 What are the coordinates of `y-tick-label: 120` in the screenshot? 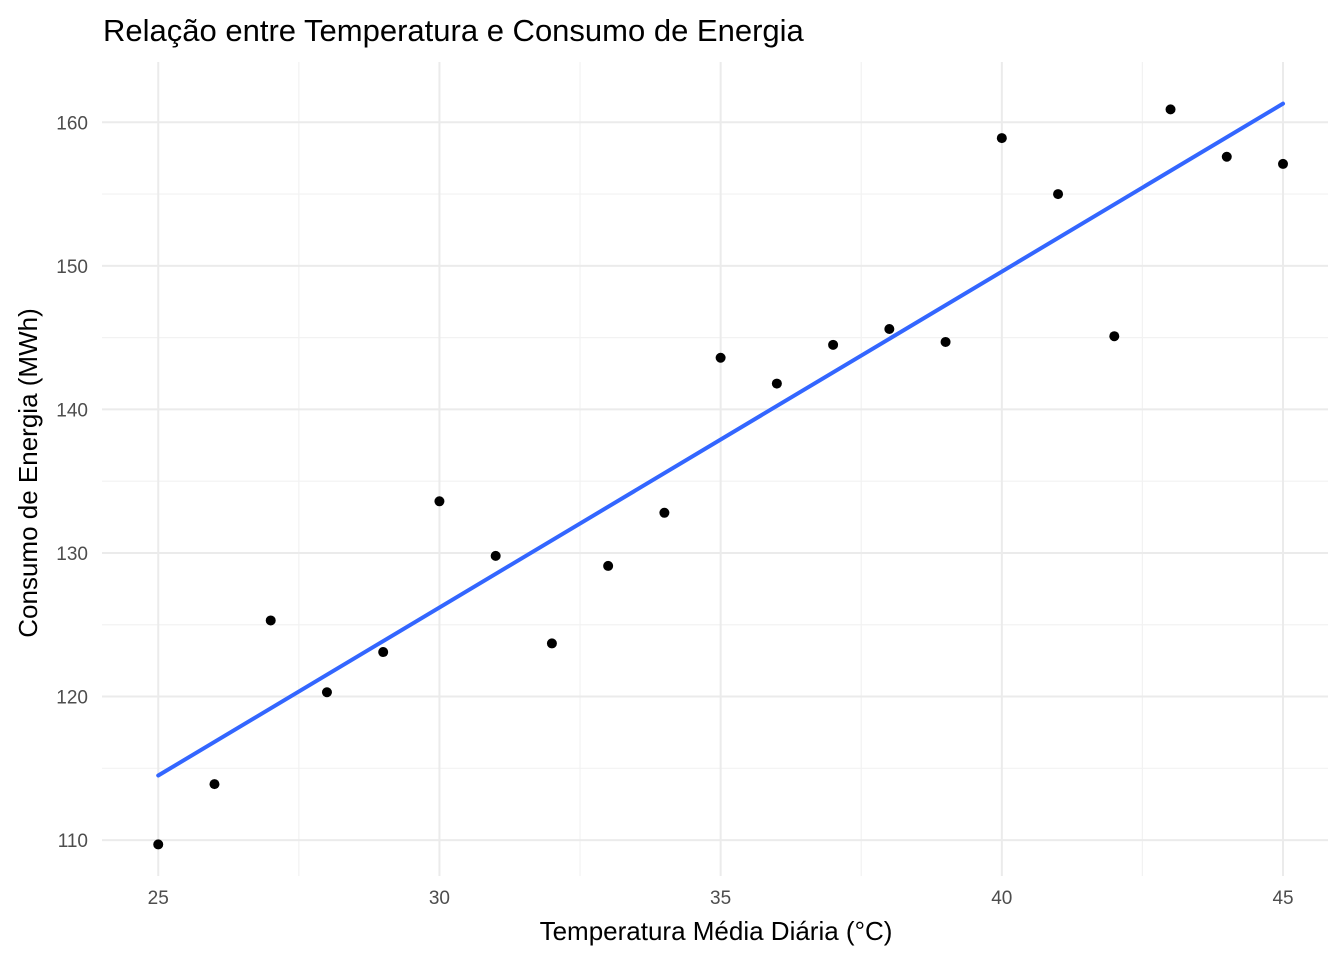 It's located at (72, 698).